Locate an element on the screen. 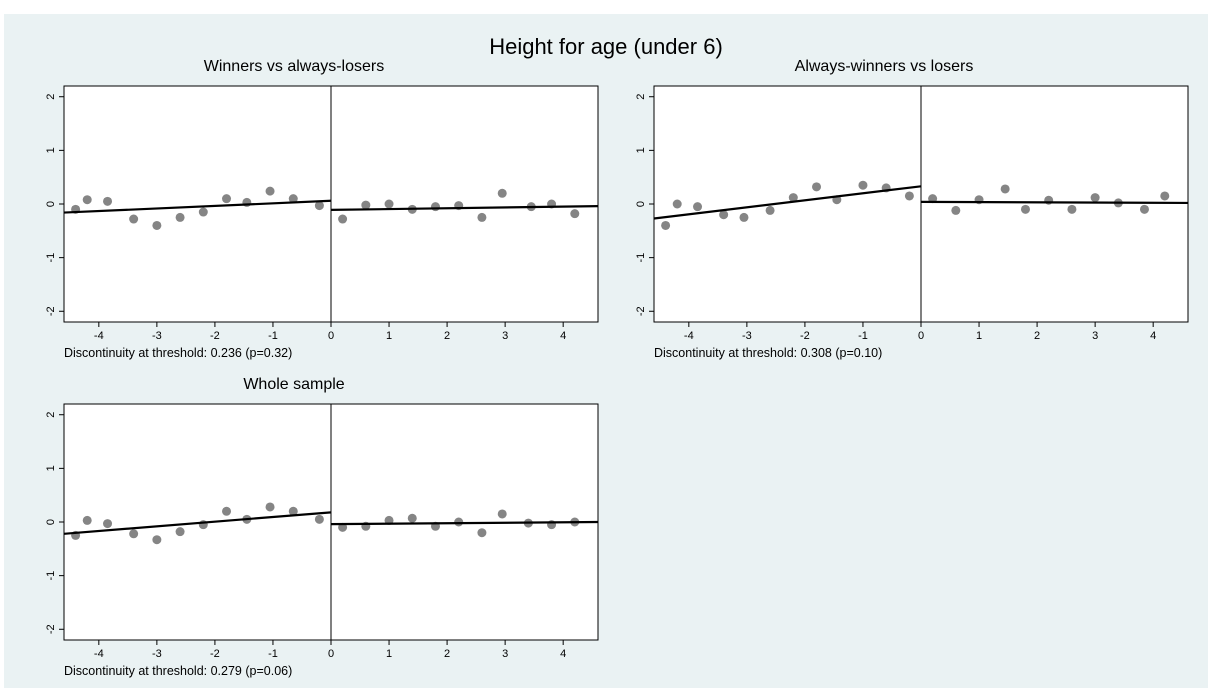  panel-title: Whole sample is located at coordinates (294, 384).